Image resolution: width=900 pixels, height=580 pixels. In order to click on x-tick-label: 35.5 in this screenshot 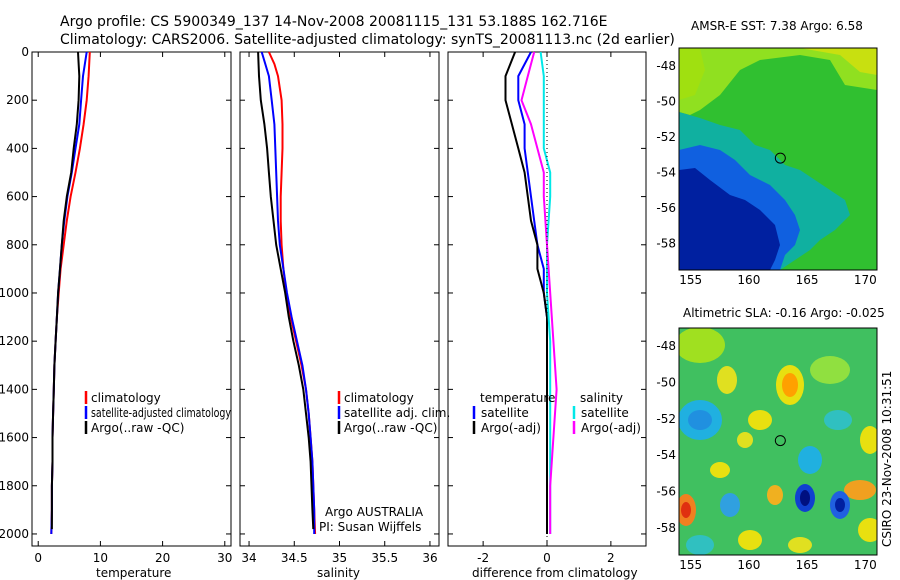, I will do `click(384, 558)`.